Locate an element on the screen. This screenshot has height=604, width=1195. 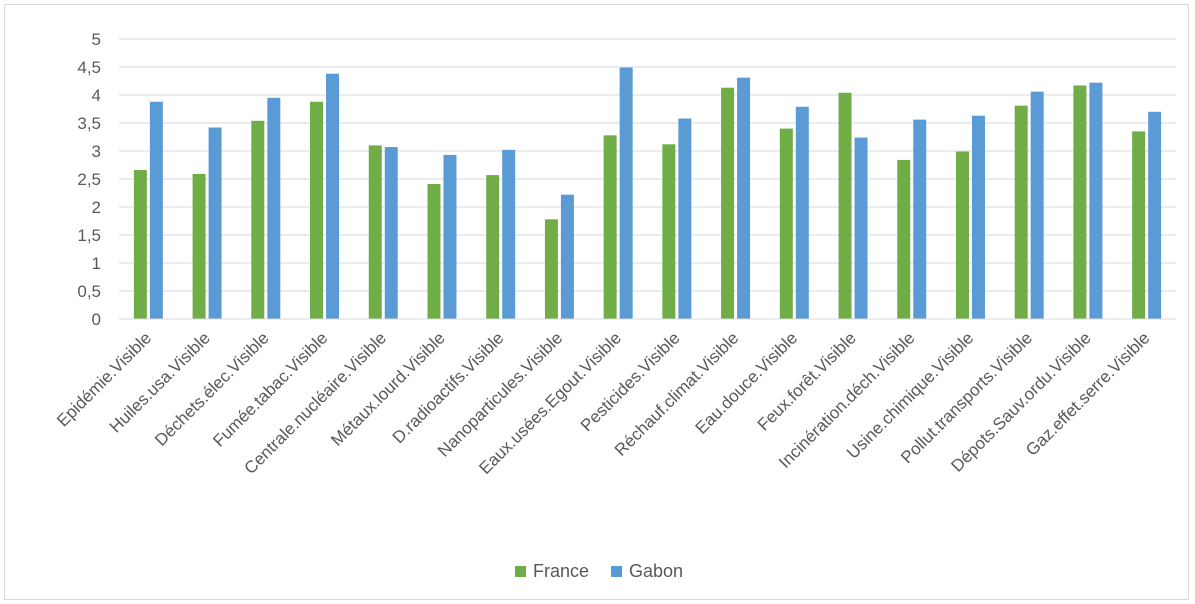
x-tick-label: Déchets.élec.Visible is located at coordinates (211, 388).